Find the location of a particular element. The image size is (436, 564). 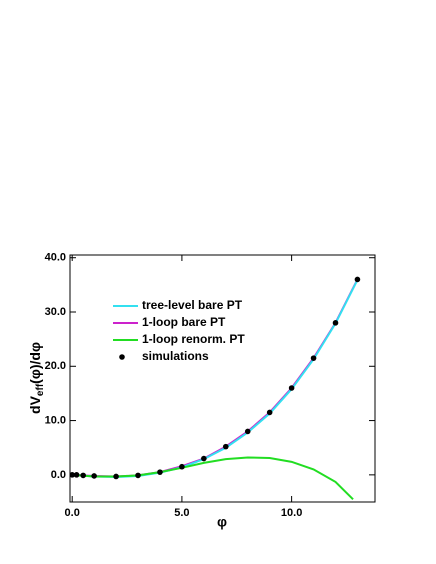

y-tick-label: 30.0 is located at coordinates (55, 312).